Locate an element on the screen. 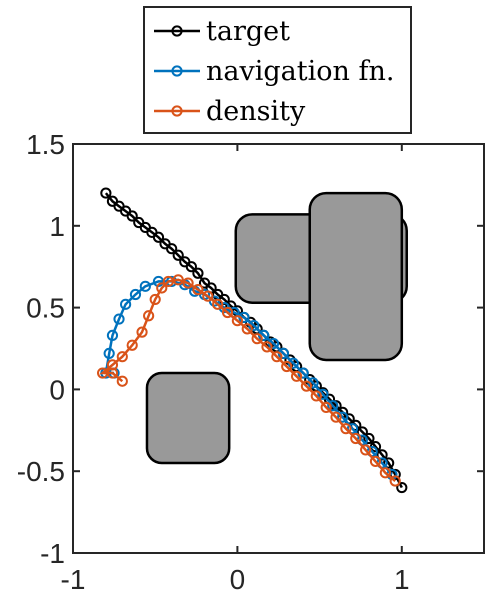 The image size is (496, 608). y-tick-label: -0.5 is located at coordinates (41, 471).